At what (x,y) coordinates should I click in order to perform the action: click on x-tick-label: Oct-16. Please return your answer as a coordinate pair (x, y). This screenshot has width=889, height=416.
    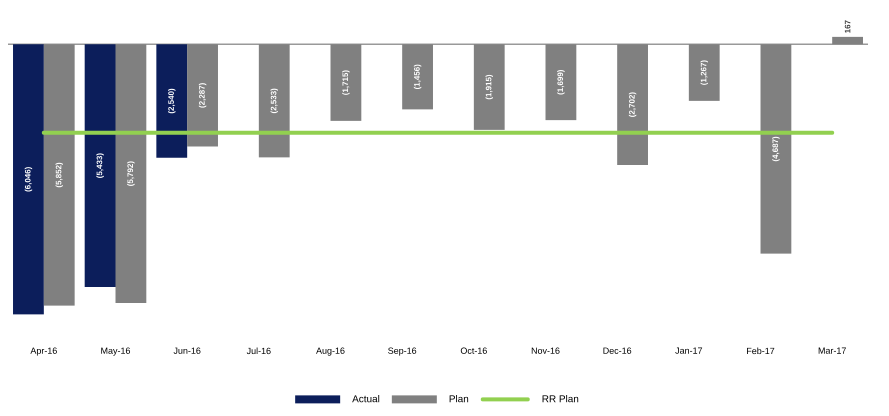
    Looking at the image, I should click on (473, 351).